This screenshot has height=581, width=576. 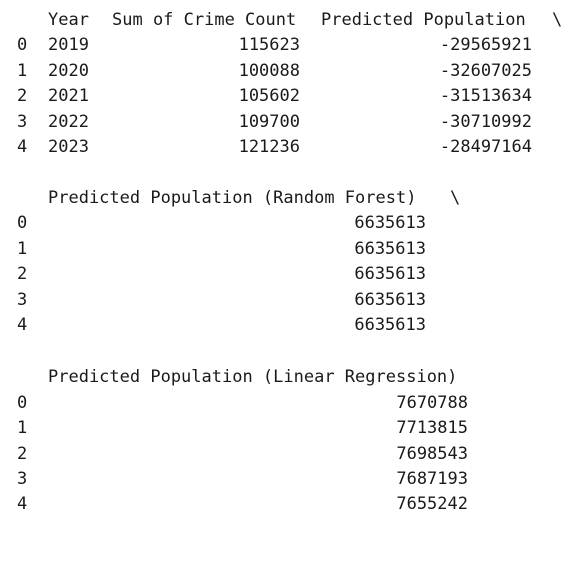 What do you see at coordinates (288, 428) in the screenshot?
I see `table-row: 1 7713815` at bounding box center [288, 428].